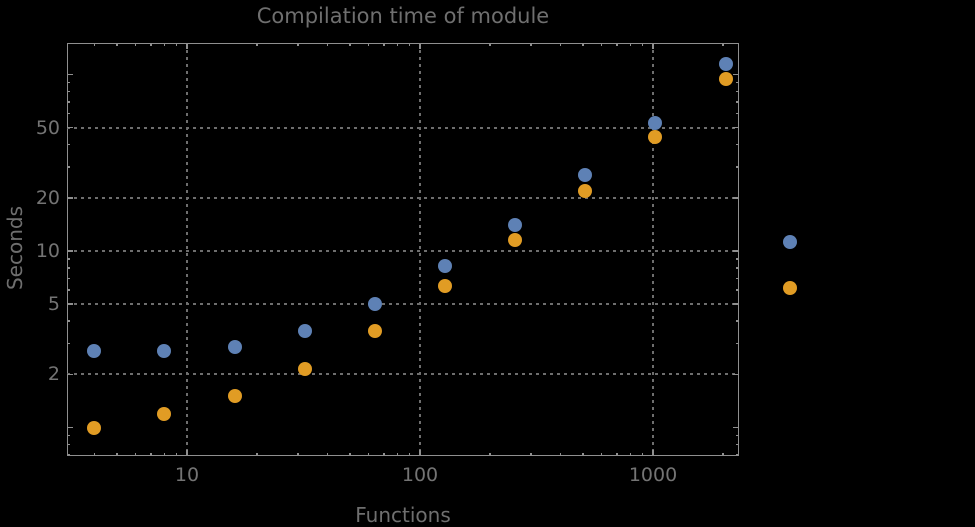 This screenshot has height=527, width=975. Describe the element at coordinates (47, 127) in the screenshot. I see `y-tick-label: 50` at that location.